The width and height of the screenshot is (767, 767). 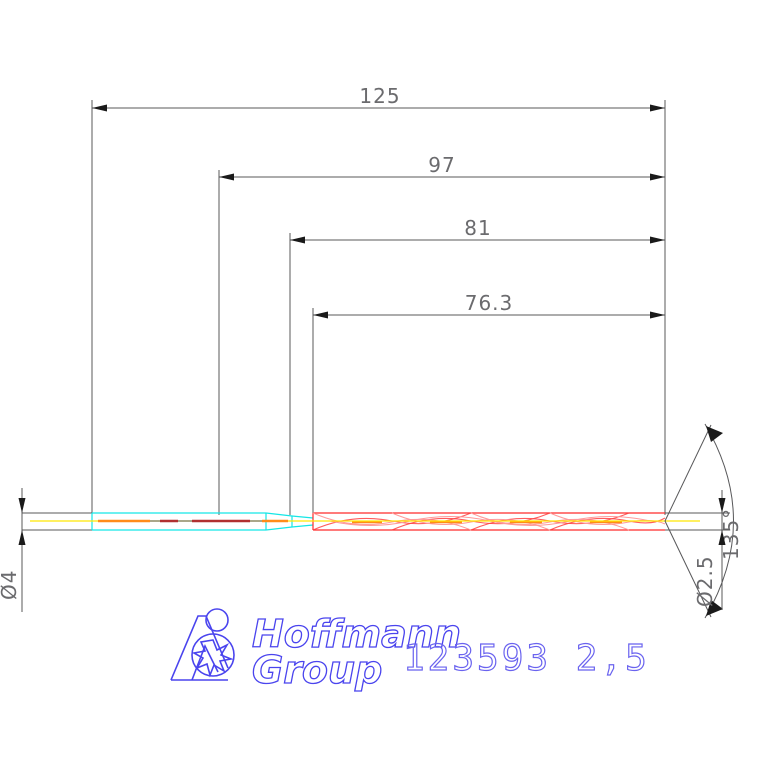 I want to click on point-angle-annotation: 135°, so click(x=703, y=521).